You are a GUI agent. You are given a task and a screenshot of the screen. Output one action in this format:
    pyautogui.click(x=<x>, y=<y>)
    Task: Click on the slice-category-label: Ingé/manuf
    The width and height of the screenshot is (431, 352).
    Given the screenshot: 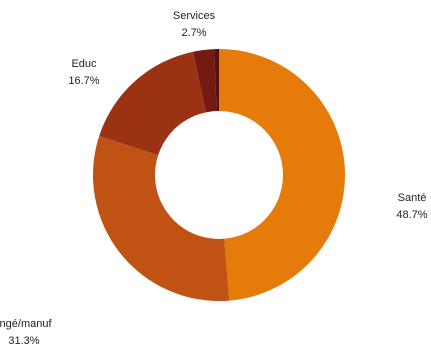 What is the action you would take?
    pyautogui.click(x=26, y=324)
    